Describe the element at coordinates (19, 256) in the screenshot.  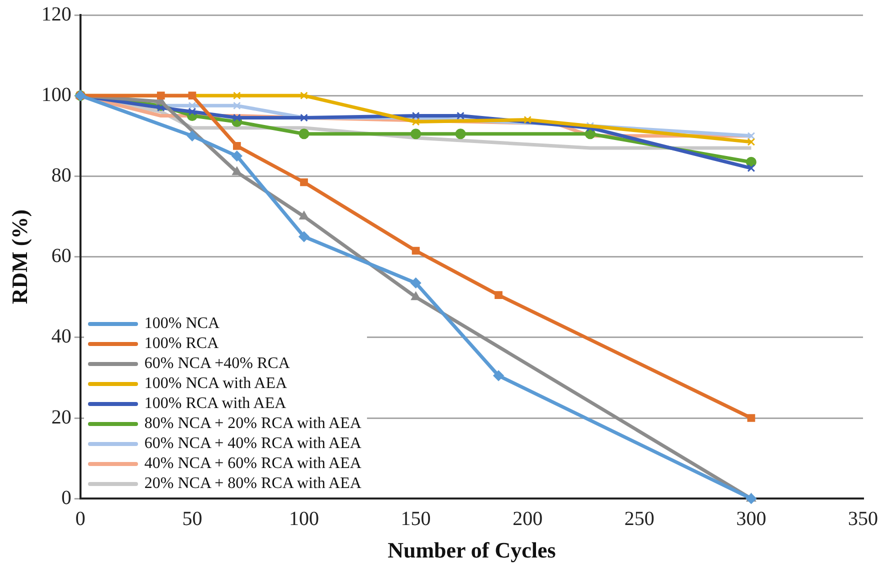
I see `y-axis-title: RDM (%)` at that location.